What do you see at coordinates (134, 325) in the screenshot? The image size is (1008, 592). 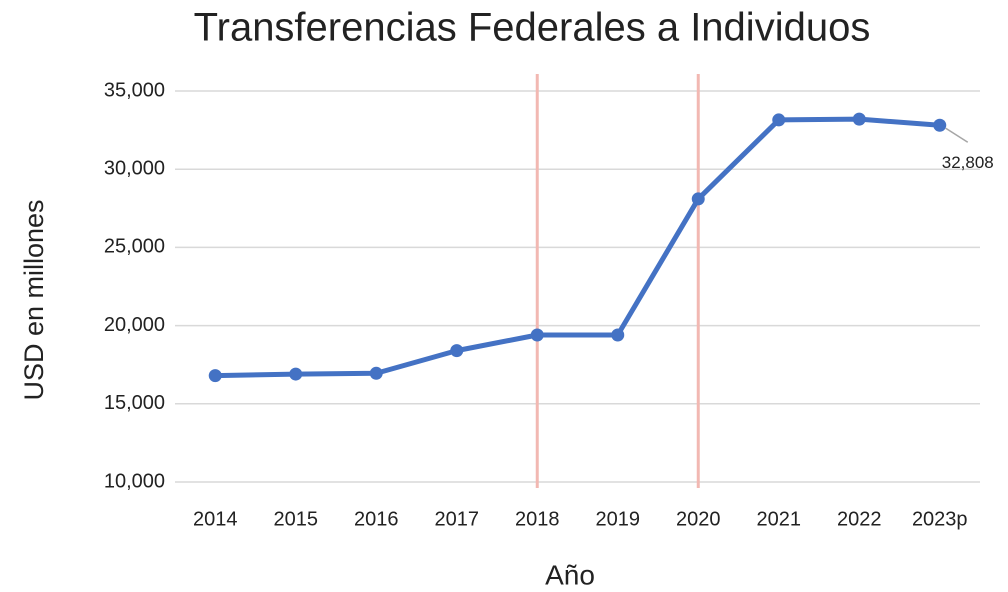 I see `y-tick-label: 20,000` at bounding box center [134, 325].